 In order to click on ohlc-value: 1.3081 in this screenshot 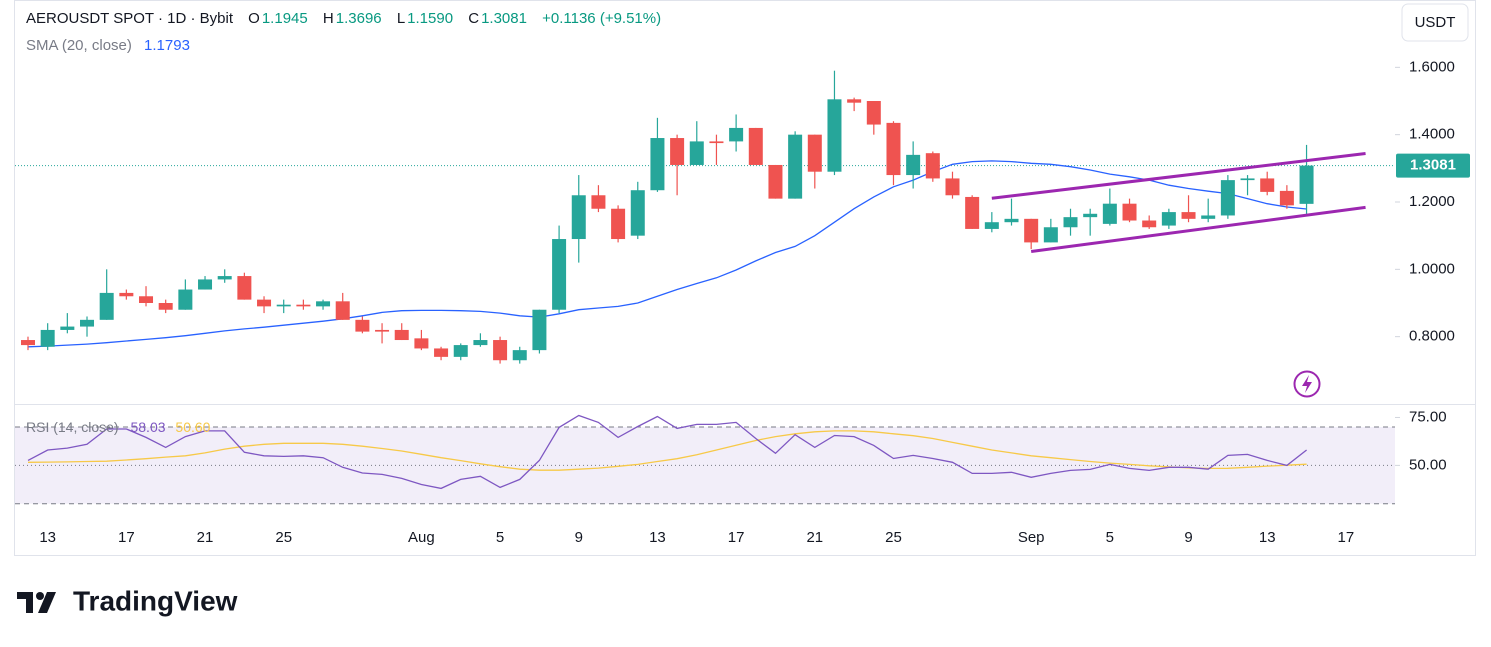, I will do `click(504, 18)`.